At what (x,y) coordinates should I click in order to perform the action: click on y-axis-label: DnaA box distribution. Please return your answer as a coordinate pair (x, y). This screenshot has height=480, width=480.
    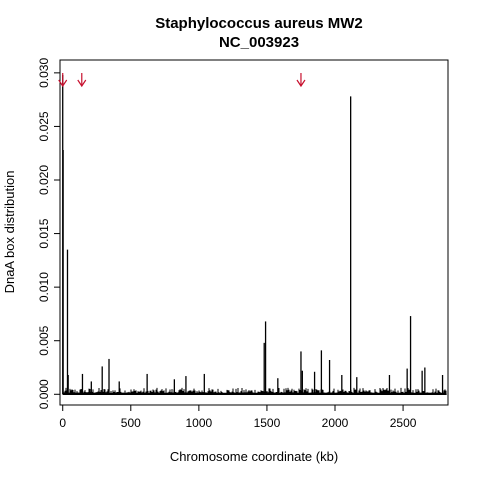
    Looking at the image, I should click on (9, 232).